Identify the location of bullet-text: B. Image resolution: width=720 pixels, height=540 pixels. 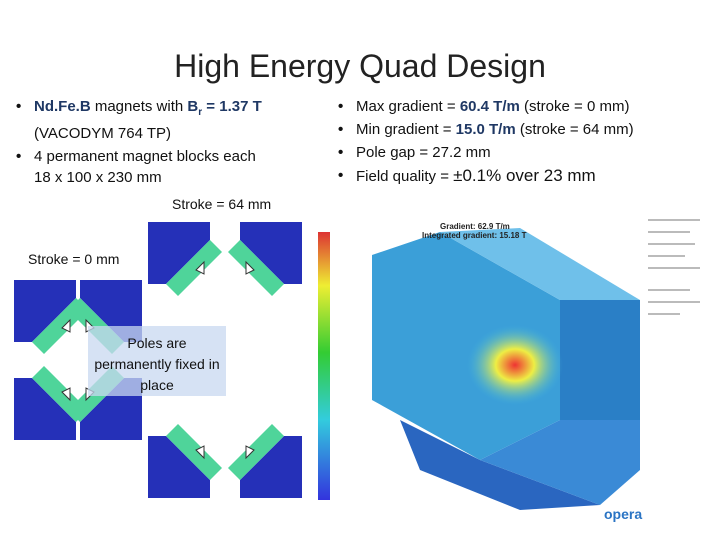
(193, 106).